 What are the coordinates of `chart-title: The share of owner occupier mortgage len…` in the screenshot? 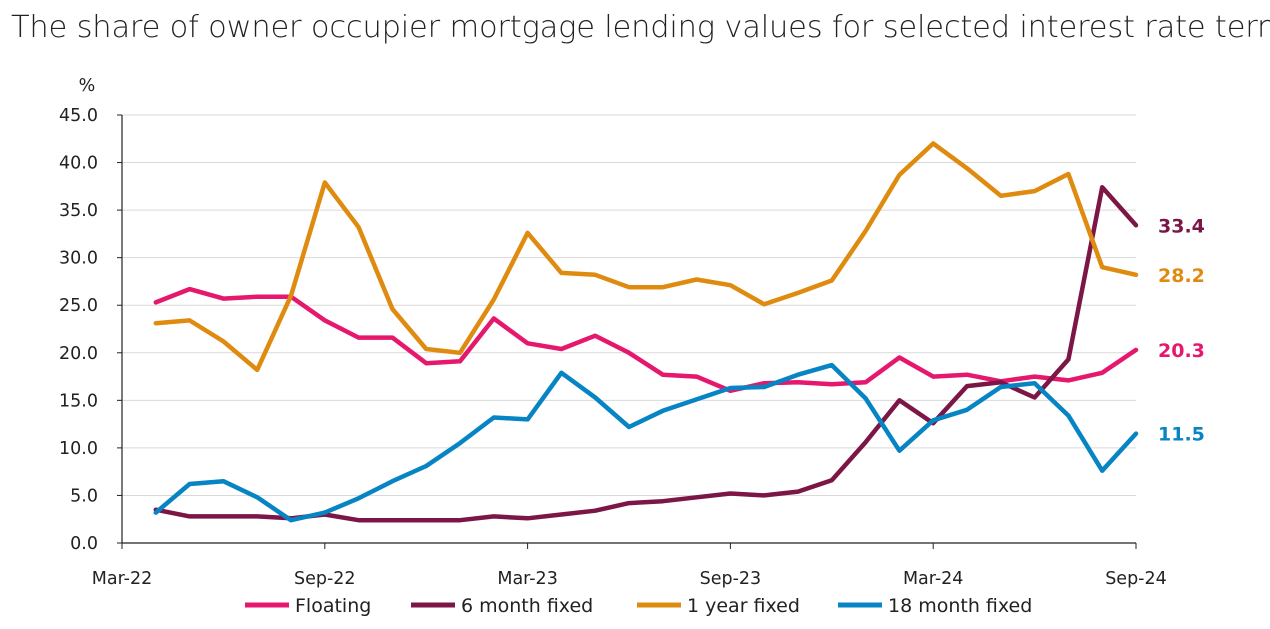 It's located at (640, 27).